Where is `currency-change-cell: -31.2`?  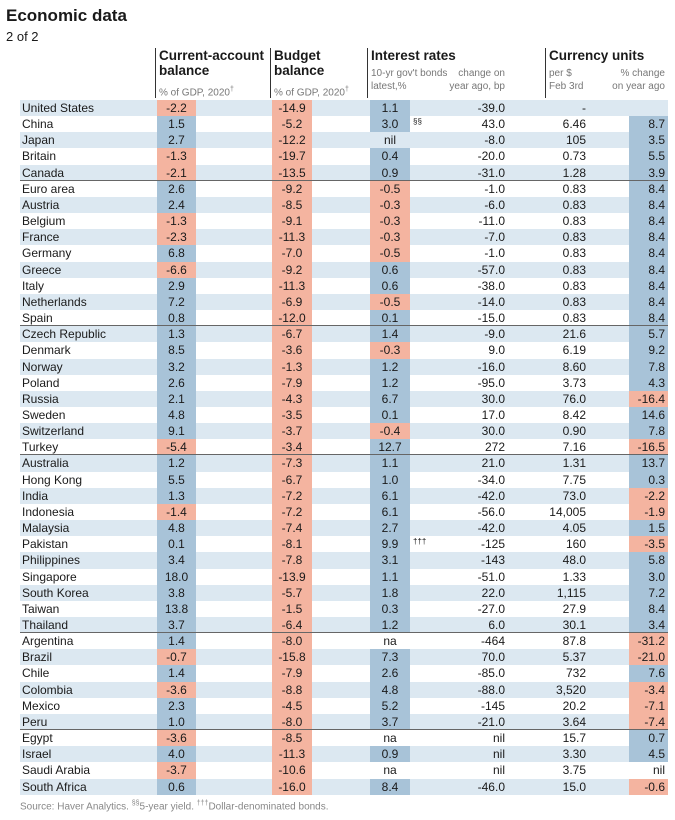
currency-change-cell: -31.2 is located at coordinates (648, 641).